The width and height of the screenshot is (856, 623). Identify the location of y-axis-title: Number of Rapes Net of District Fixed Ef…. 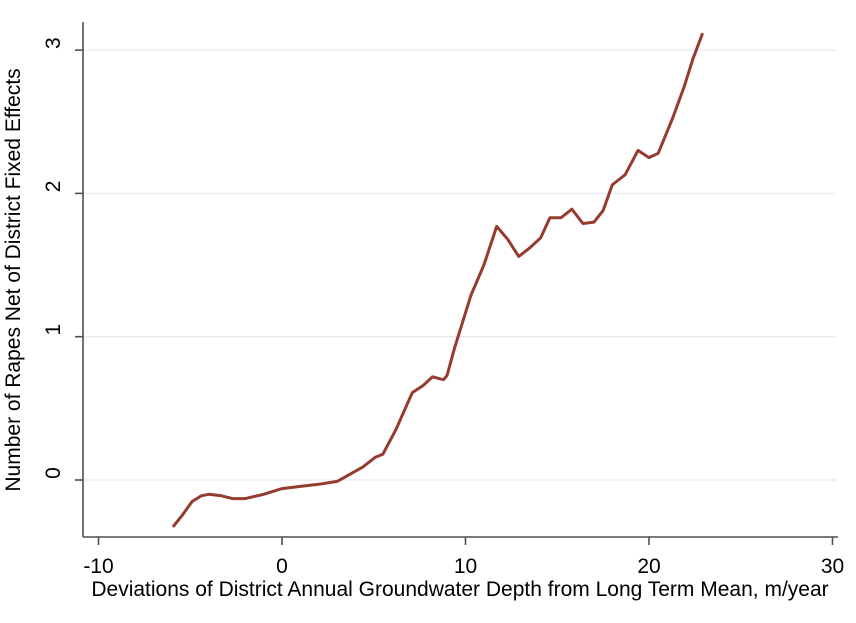
(13, 279).